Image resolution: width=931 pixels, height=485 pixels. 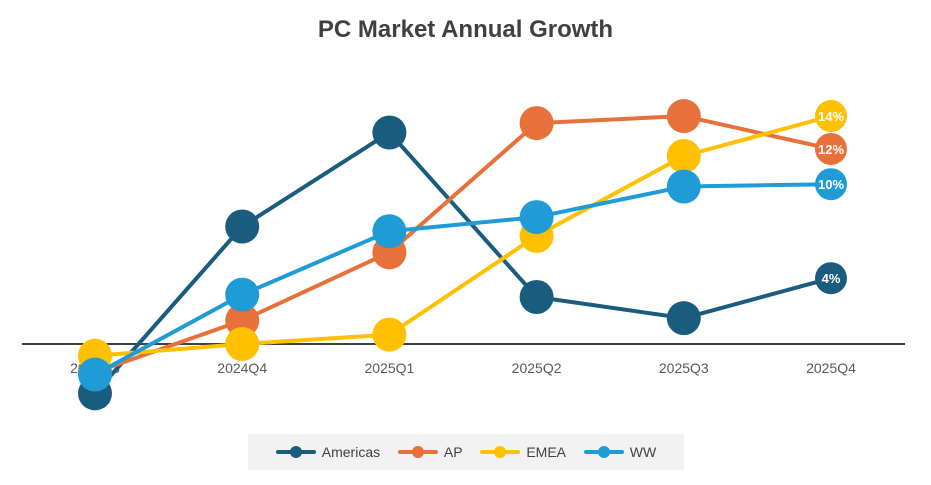 I want to click on legend-label: Americas, so click(x=351, y=452).